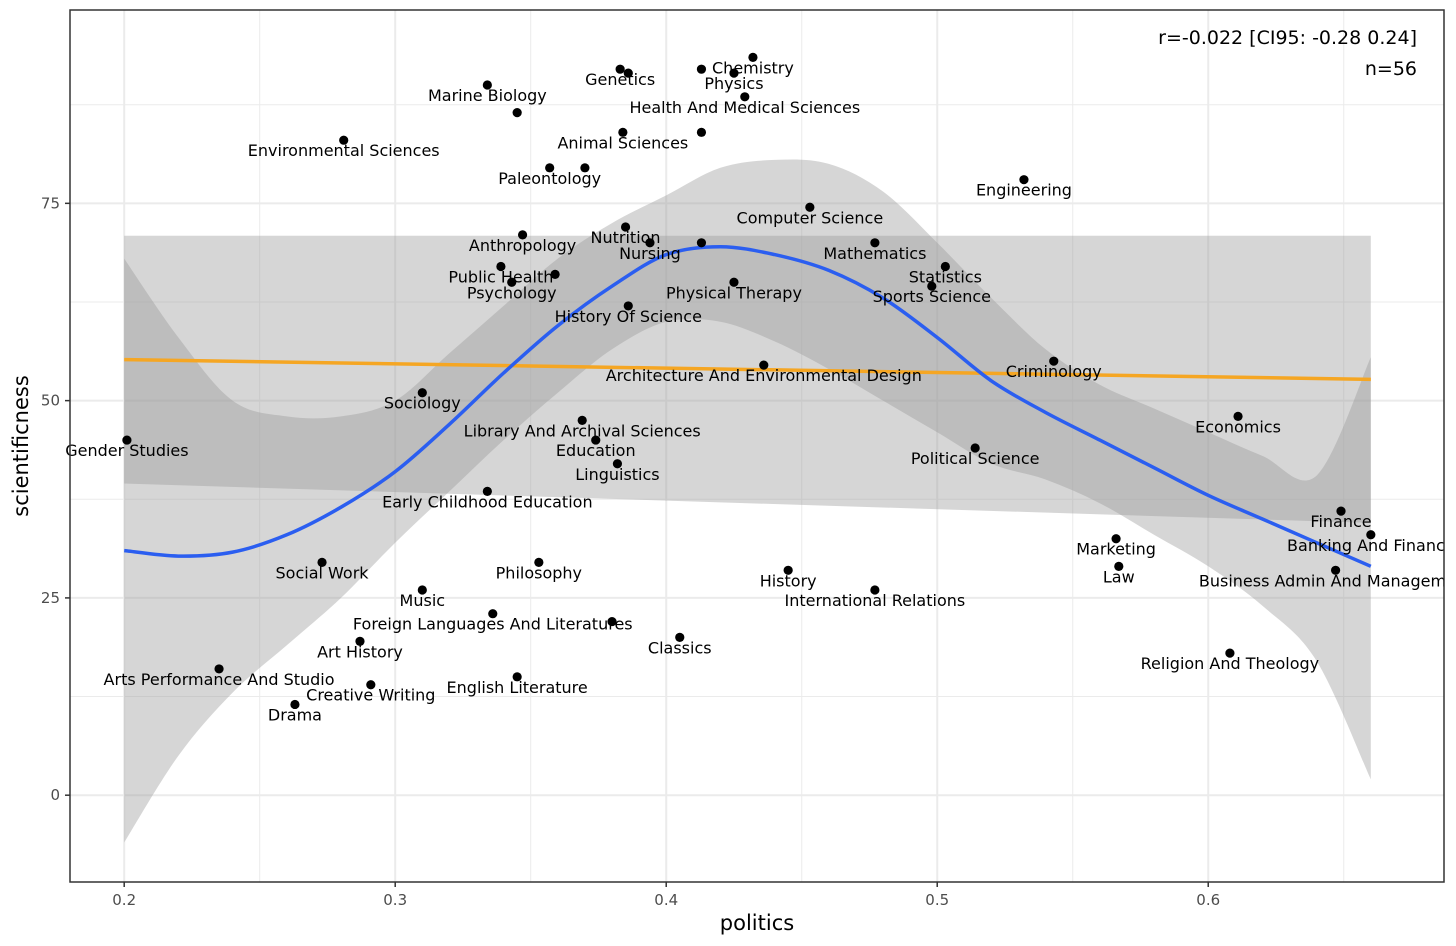  Describe the element at coordinates (1119, 576) in the screenshot. I see `data-point-label: Law` at that location.